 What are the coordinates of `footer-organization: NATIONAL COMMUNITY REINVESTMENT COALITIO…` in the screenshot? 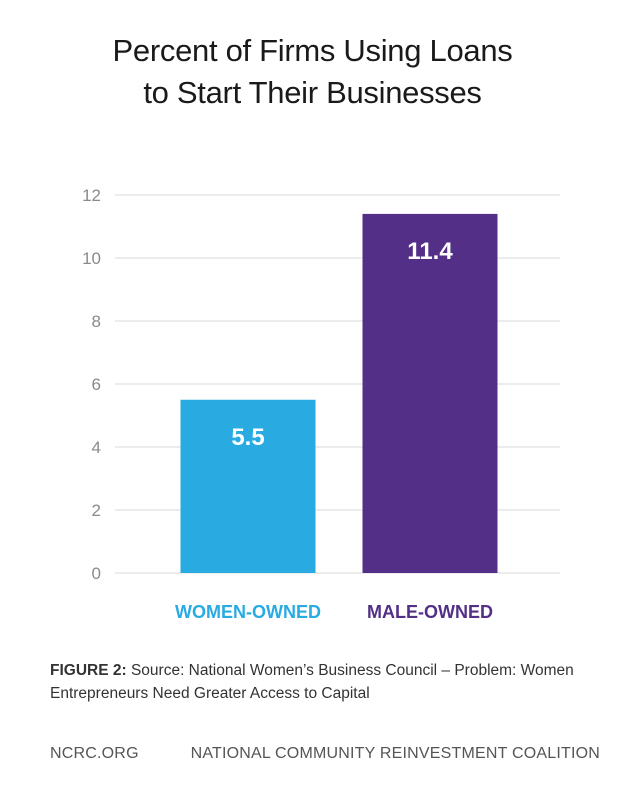 It's located at (395, 753).